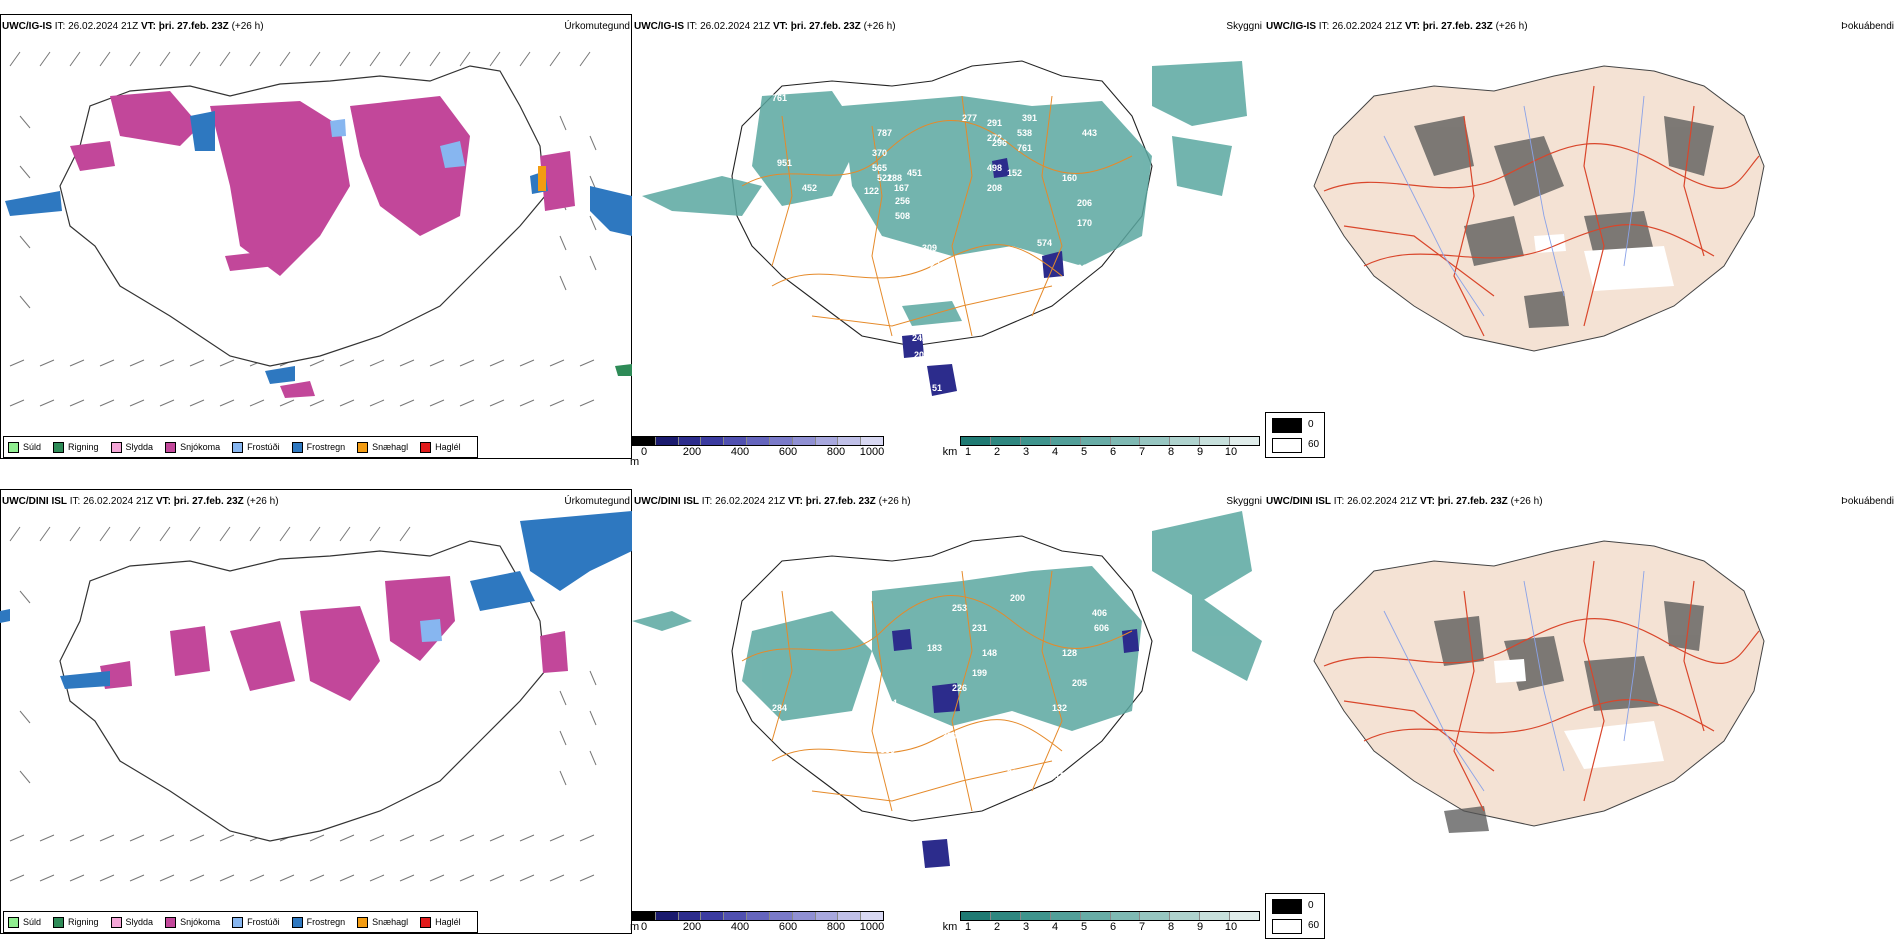 The image size is (1900, 950). Describe the element at coordinates (76, 922) in the screenshot. I see `legend-item: Rigning` at that location.